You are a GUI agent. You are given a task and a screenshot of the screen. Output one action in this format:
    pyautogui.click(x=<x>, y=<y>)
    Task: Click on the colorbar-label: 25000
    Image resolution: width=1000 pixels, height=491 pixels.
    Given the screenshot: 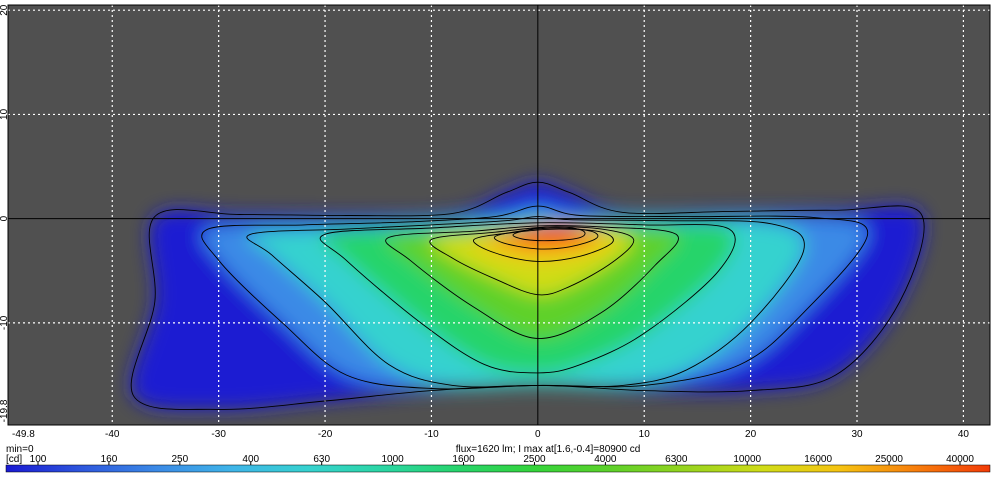 What is the action you would take?
    pyautogui.click(x=889, y=459)
    